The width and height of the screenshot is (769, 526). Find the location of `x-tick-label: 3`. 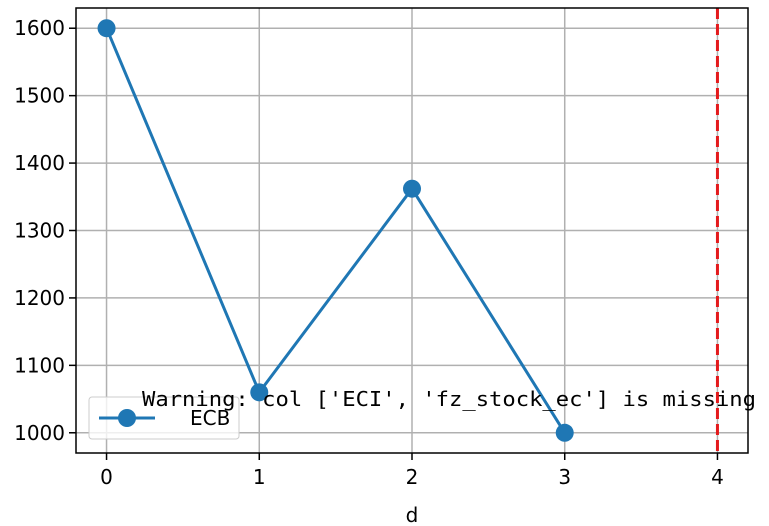

x-tick-label: 3 is located at coordinates (564, 477).